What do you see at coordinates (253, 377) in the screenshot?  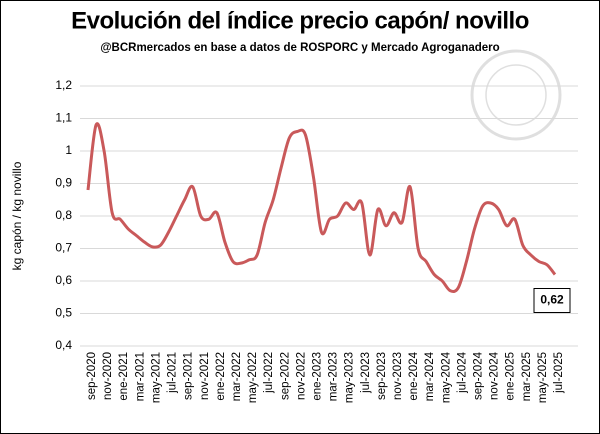 I see `x-tick-label: may-2022` at bounding box center [253, 377].